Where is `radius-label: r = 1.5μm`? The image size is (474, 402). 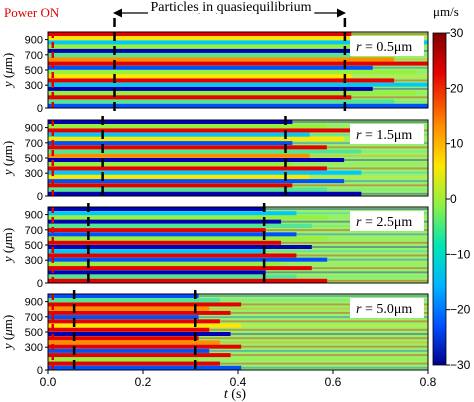
radius-label: r = 1.5μm is located at coordinates (384, 135).